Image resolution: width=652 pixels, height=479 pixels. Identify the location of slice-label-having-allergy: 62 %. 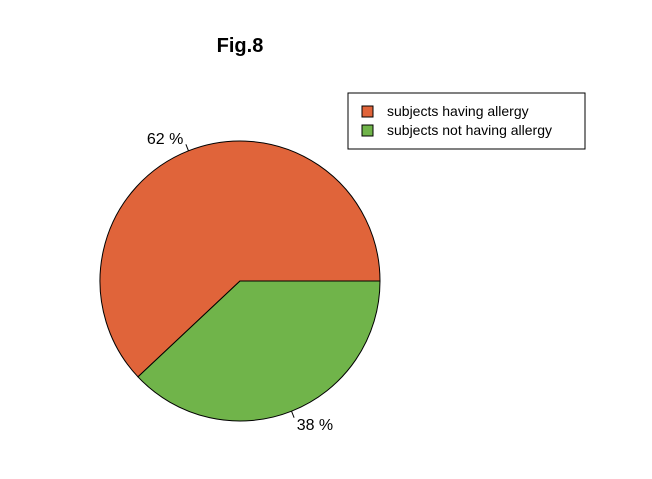
(165, 139).